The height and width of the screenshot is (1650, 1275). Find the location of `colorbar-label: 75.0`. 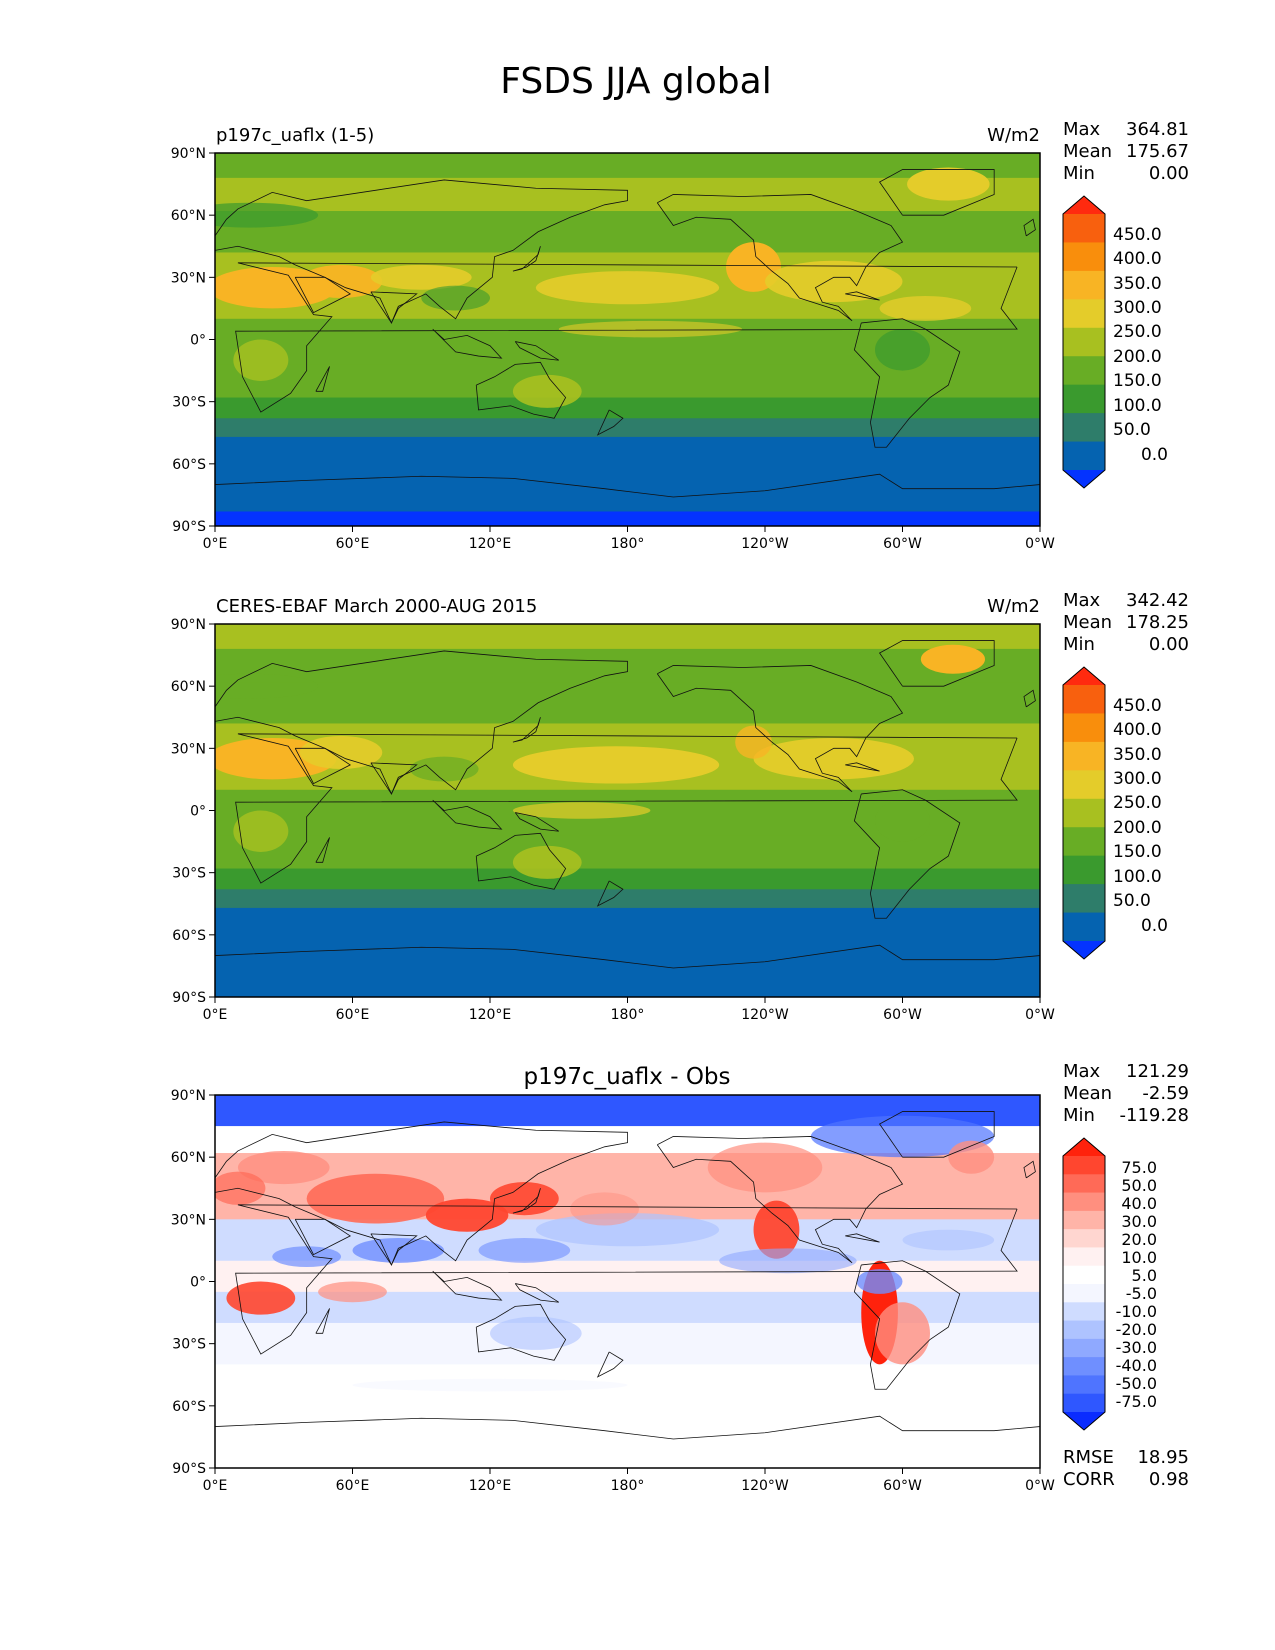

colorbar-label: 75.0 is located at coordinates (1139, 1167).